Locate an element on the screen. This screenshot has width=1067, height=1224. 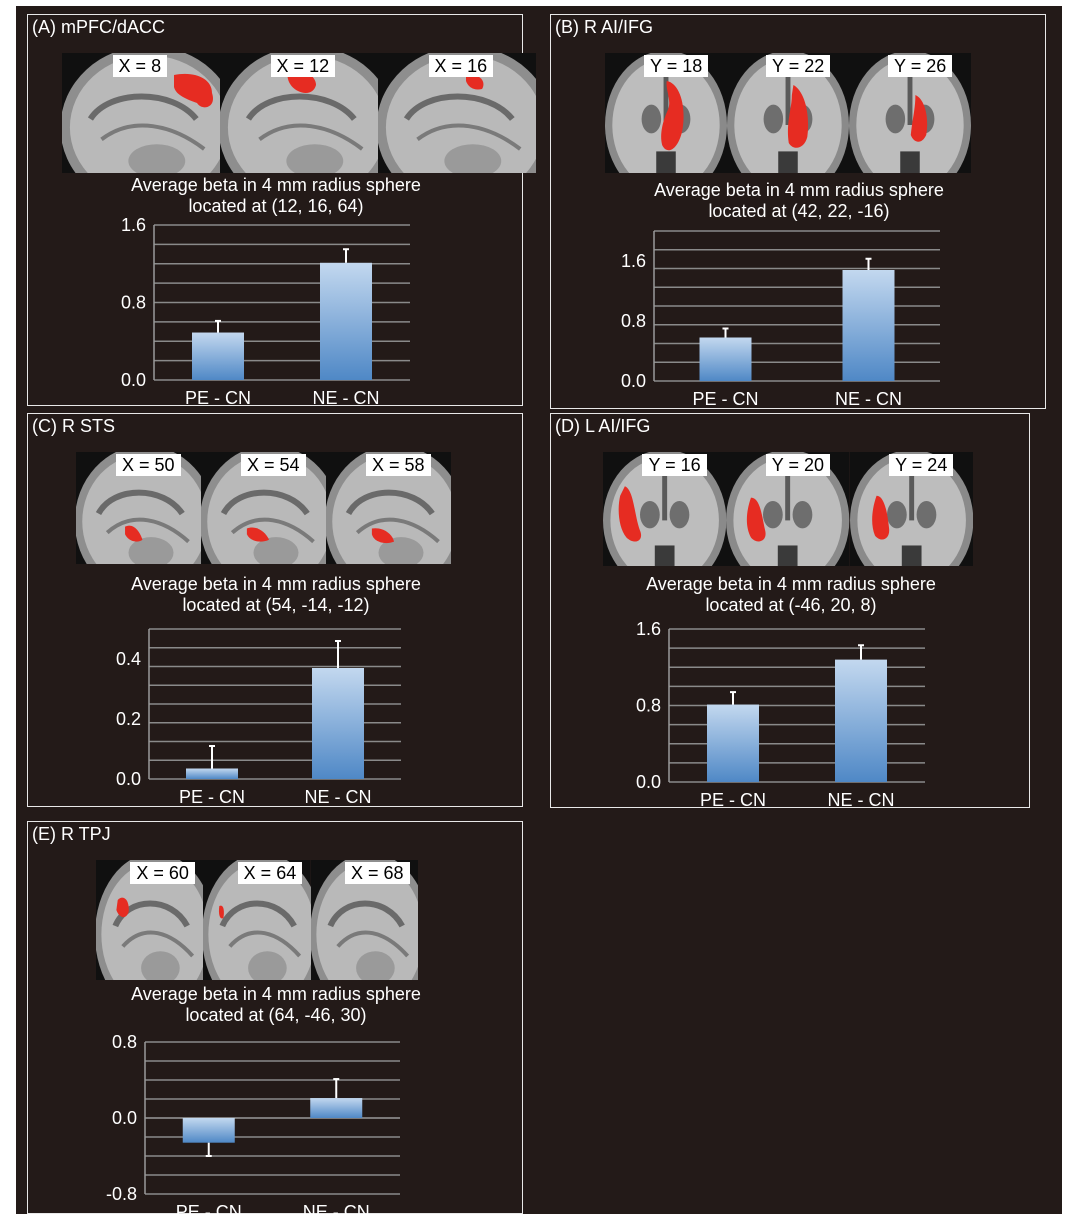
brain-slice-image: Y = 24 is located at coordinates (911, 509).